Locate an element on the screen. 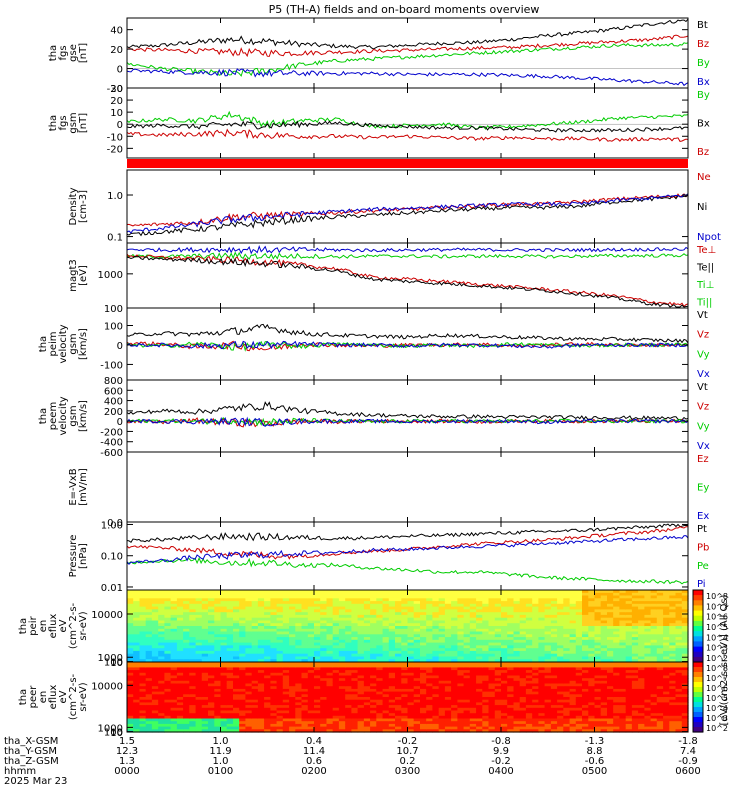 The height and width of the screenshot is (800, 750). footer-value: 11.9 is located at coordinates (220, 751).